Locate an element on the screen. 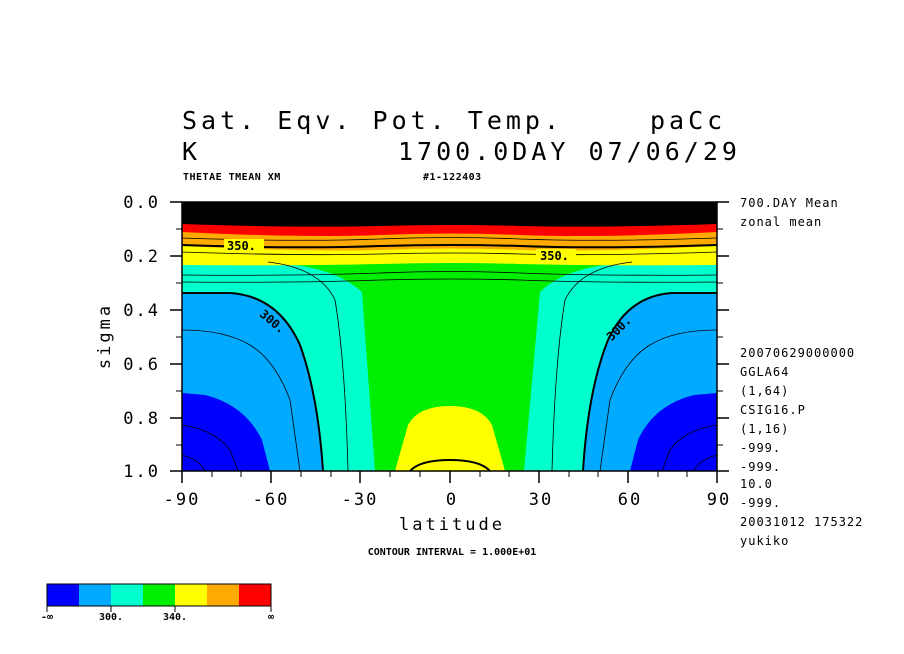  side-info-timestamp: 20031012 175322 is located at coordinates (802, 522).